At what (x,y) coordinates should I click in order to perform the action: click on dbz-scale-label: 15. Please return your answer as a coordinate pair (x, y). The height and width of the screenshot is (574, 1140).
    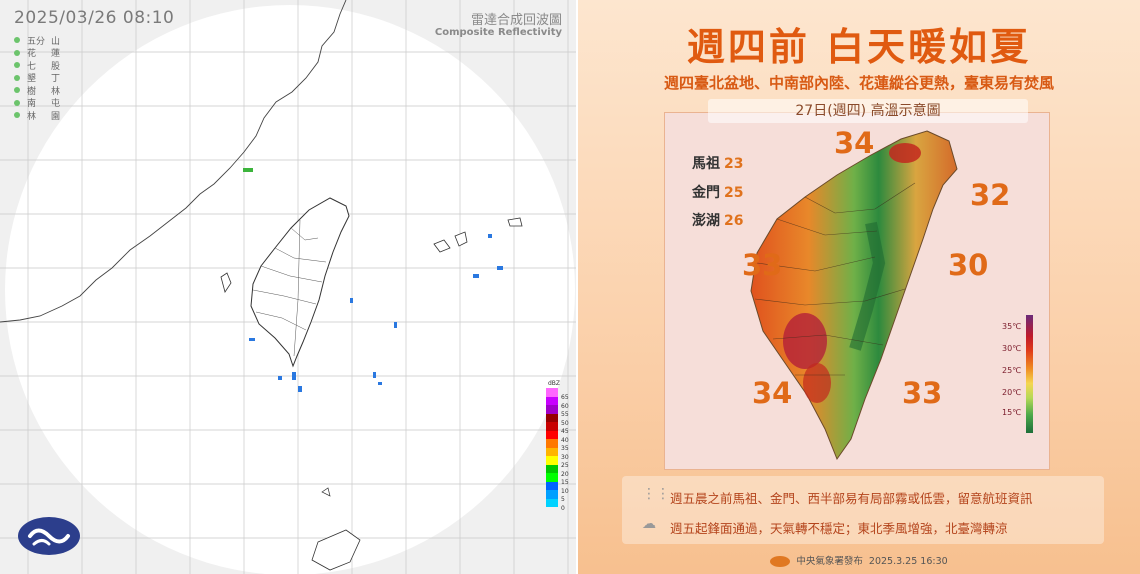
    Looking at the image, I should click on (565, 482).